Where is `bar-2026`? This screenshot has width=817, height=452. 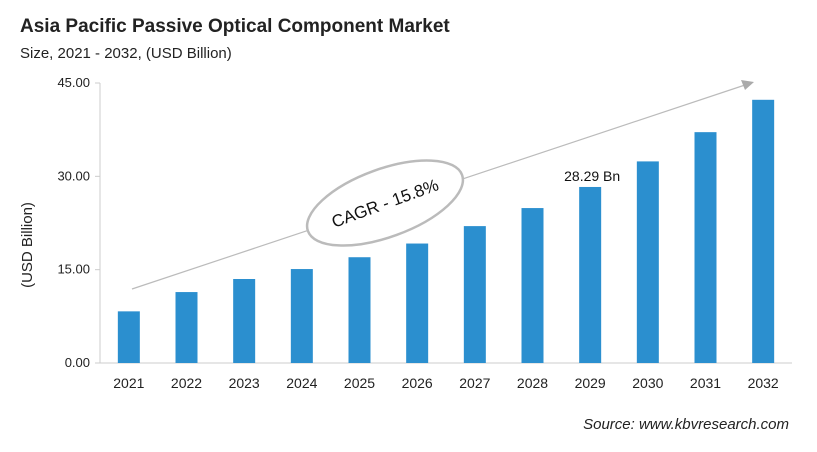 bar-2026 is located at coordinates (417, 303).